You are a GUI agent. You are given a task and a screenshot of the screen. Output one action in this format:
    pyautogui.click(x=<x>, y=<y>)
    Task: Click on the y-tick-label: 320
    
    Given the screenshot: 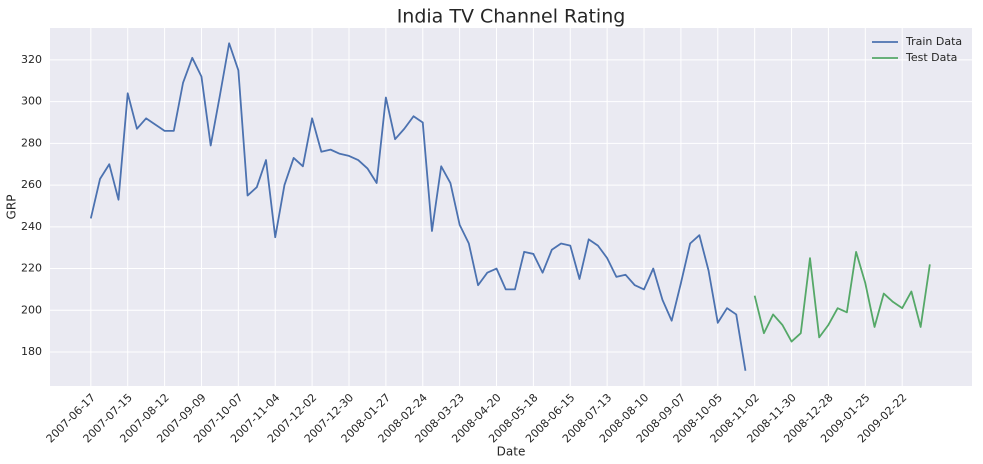 What is the action you would take?
    pyautogui.click(x=31, y=59)
    